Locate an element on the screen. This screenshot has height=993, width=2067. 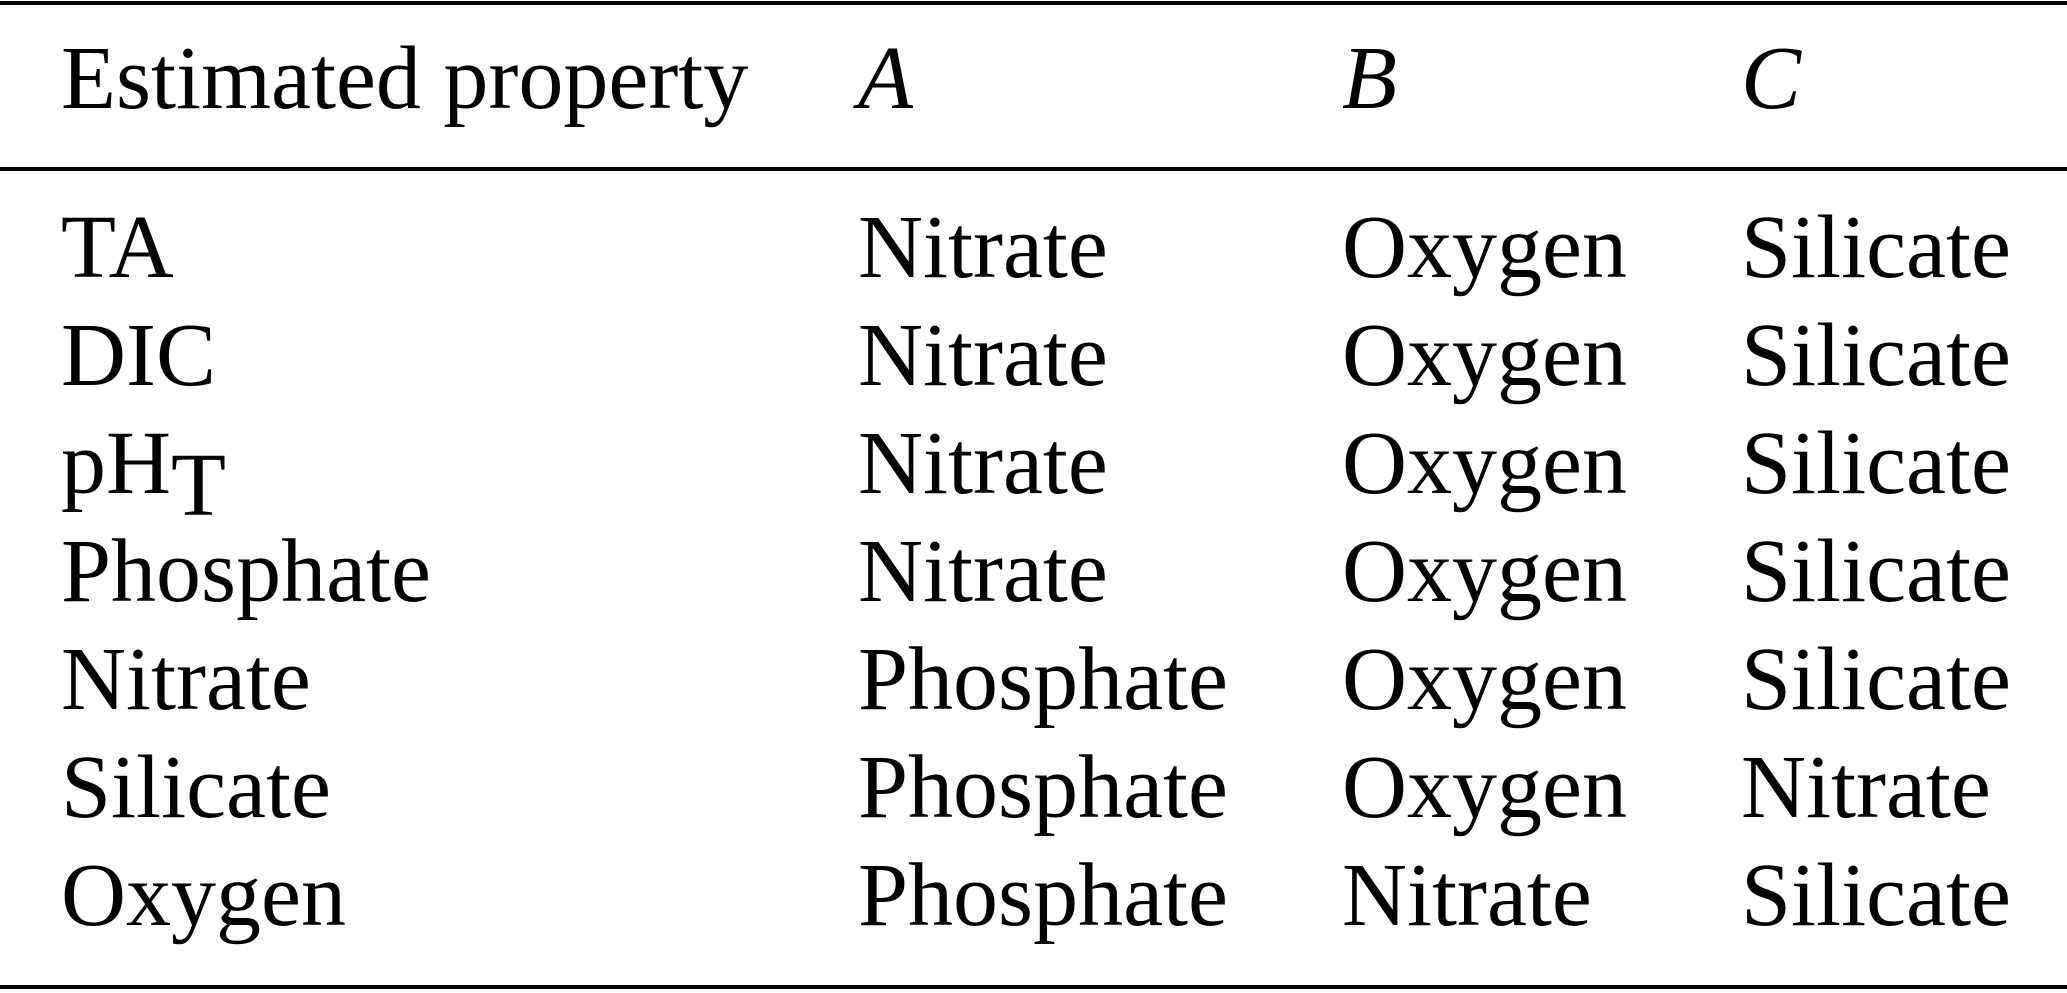
cell-text: pH is located at coordinates (116, 463).